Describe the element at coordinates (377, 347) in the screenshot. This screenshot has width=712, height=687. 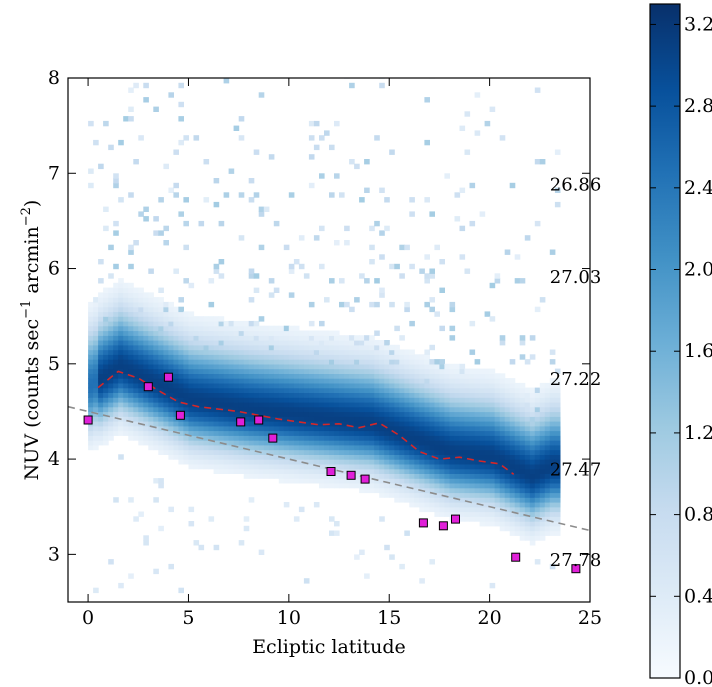
I see `heatmap-cell-2080` at that location.